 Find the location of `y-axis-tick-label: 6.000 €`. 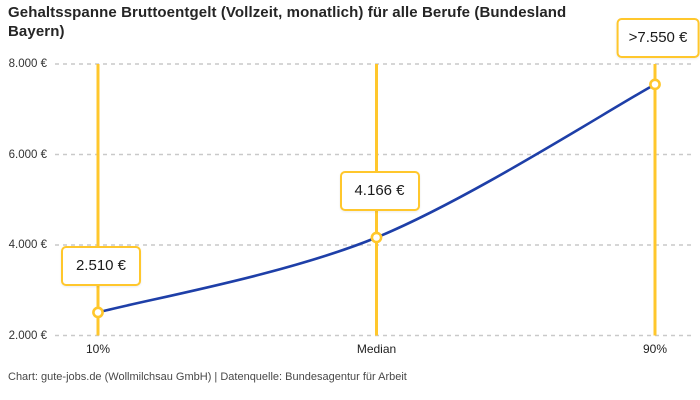

y-axis-tick-label: 6.000 € is located at coordinates (27, 154).